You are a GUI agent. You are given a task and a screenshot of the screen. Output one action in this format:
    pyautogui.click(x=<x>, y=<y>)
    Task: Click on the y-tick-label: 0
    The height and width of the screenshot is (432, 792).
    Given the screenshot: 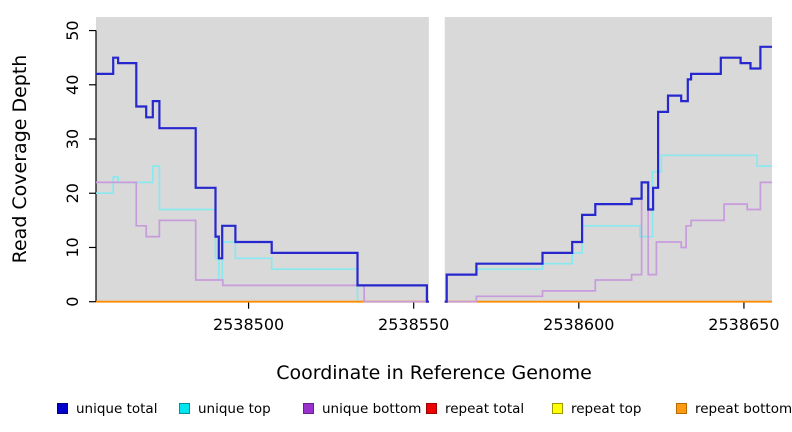 What is the action you would take?
    pyautogui.click(x=72, y=302)
    